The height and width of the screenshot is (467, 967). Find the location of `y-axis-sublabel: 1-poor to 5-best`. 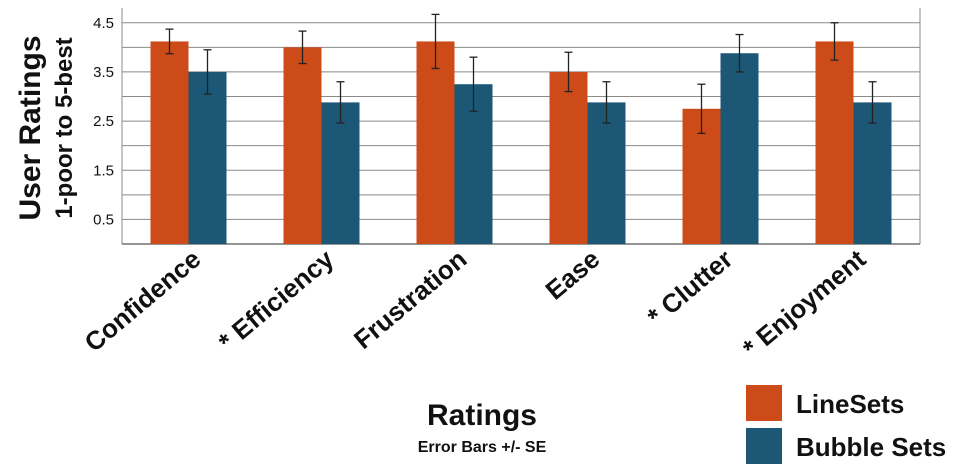

y-axis-sublabel: 1-poor to 5-best is located at coordinates (64, 127).